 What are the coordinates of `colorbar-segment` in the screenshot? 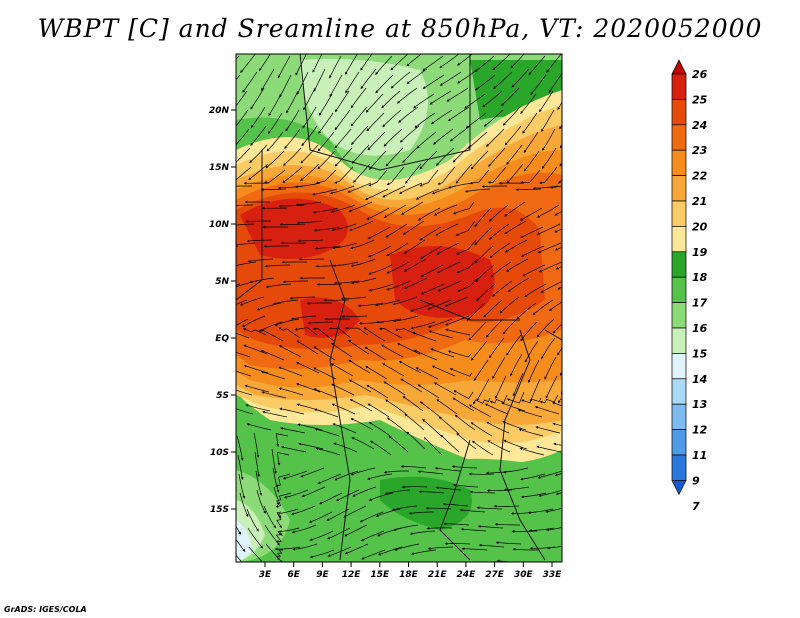 It's located at (679, 467).